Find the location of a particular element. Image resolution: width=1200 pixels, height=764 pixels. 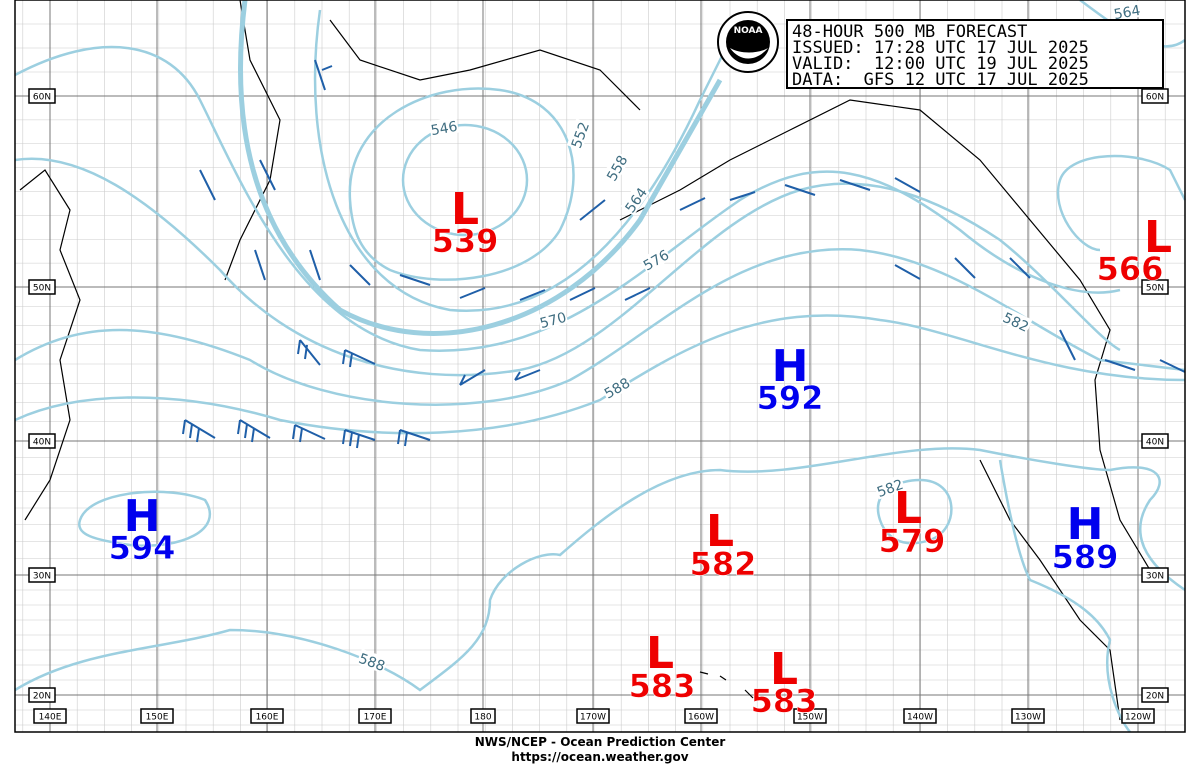

lon-label: 170W is located at coordinates (593, 718).